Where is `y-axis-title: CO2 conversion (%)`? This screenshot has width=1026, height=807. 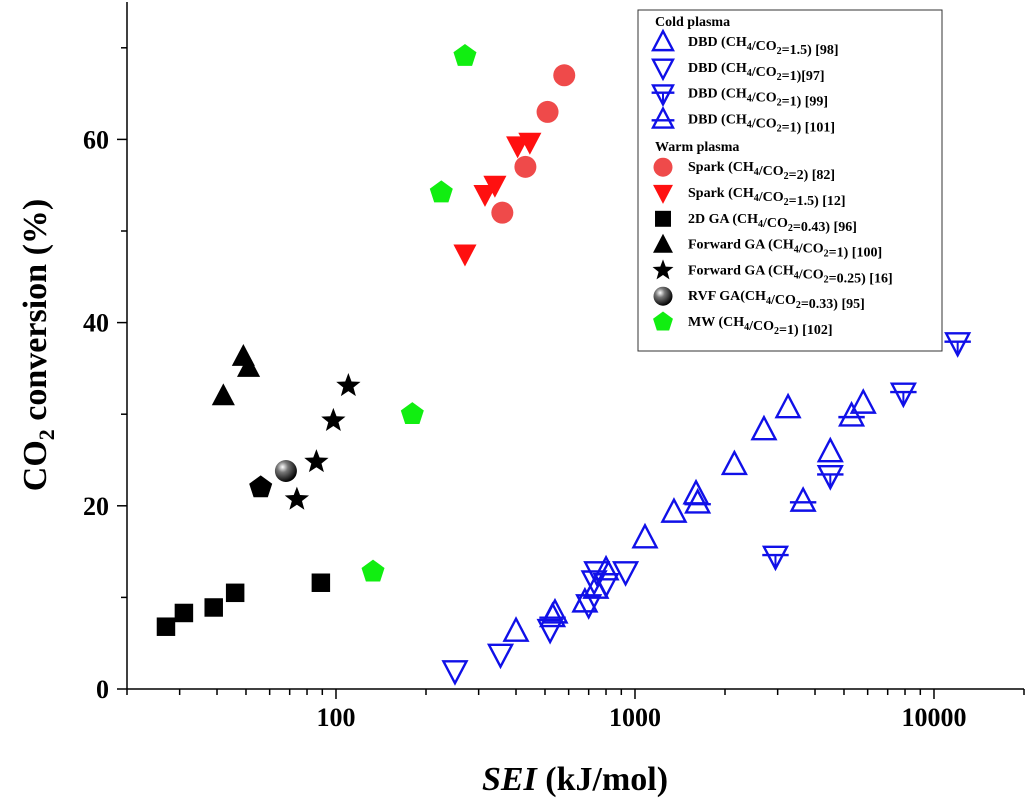
y-axis-title: CO2 conversion (%) is located at coordinates (38, 345).